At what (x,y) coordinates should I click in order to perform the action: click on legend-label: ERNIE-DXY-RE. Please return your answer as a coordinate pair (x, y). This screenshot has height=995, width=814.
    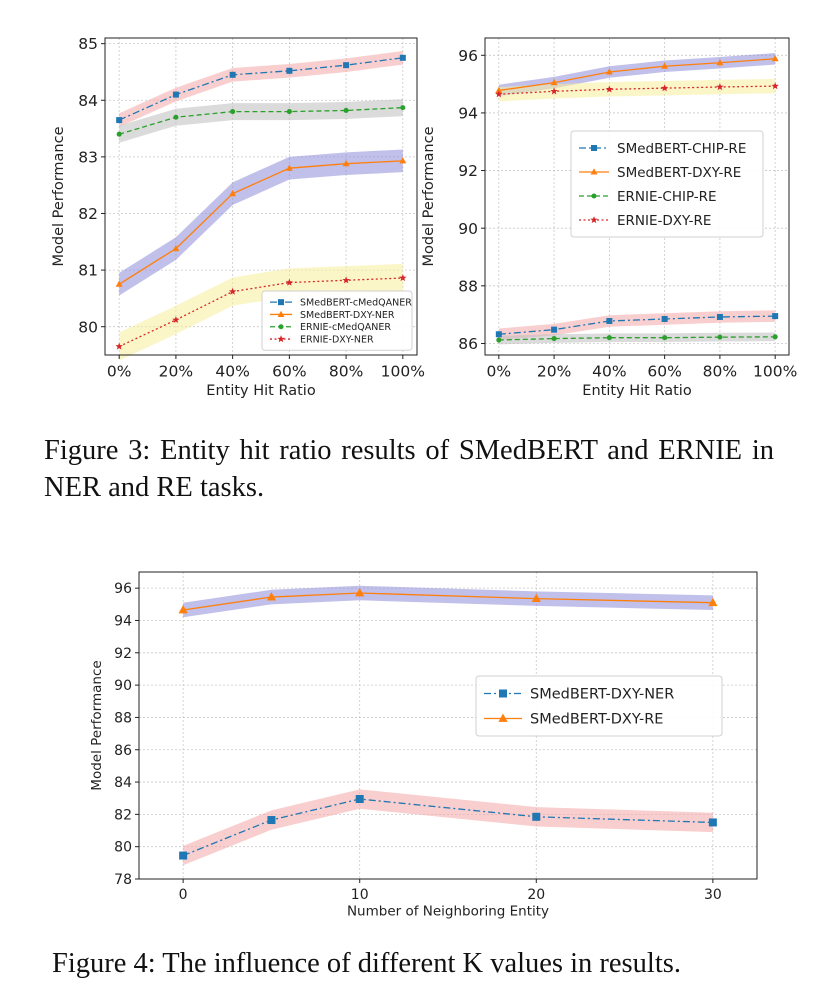
    Looking at the image, I should click on (664, 221).